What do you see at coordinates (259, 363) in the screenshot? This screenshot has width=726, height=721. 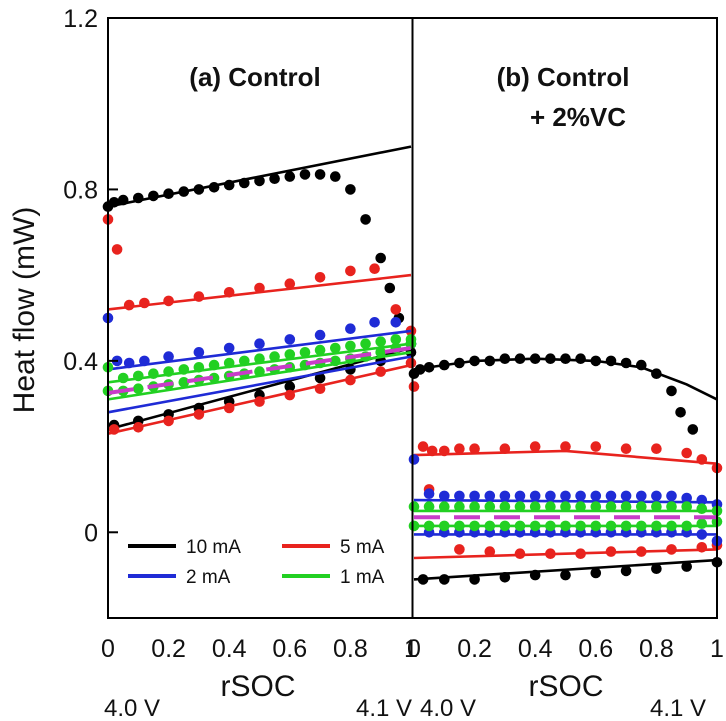 I see `panel-a-series-13-line` at bounding box center [259, 363].